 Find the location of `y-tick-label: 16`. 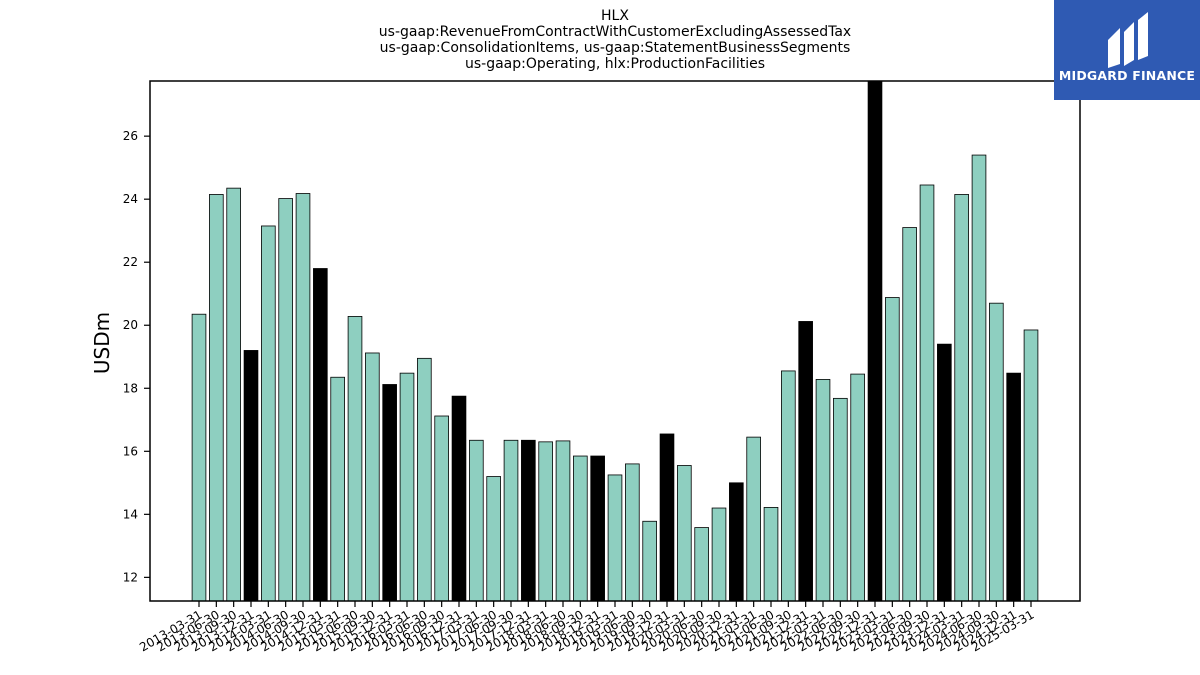

y-tick-label: 16 is located at coordinates (130, 451).